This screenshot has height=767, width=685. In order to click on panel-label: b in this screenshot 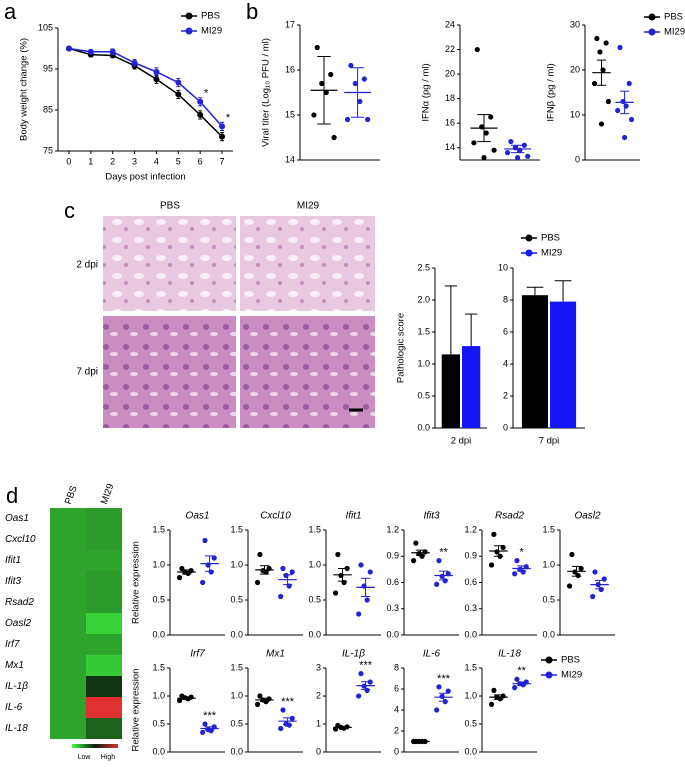, I will do `click(252, 12)`.